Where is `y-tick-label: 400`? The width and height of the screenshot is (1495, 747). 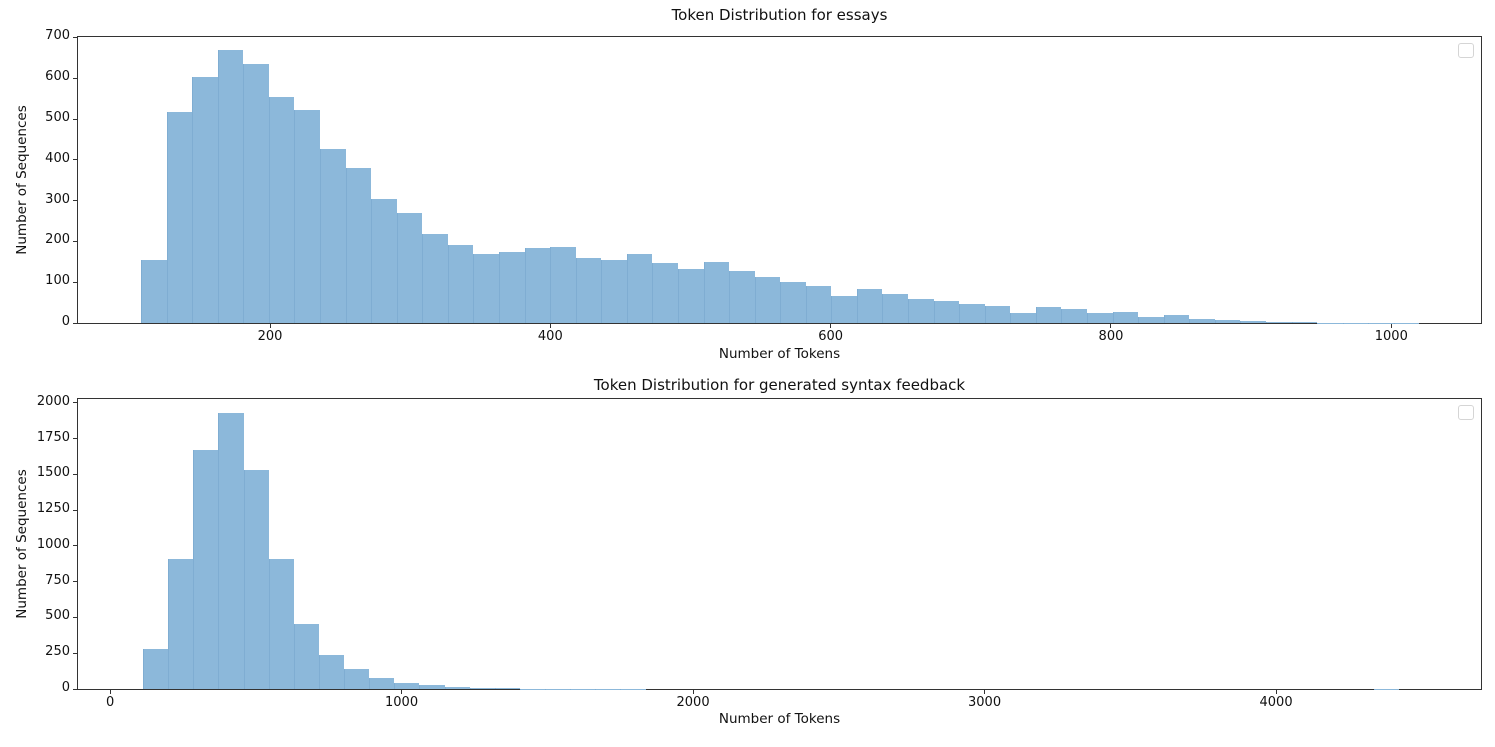 y-tick-label: 400 is located at coordinates (57, 158).